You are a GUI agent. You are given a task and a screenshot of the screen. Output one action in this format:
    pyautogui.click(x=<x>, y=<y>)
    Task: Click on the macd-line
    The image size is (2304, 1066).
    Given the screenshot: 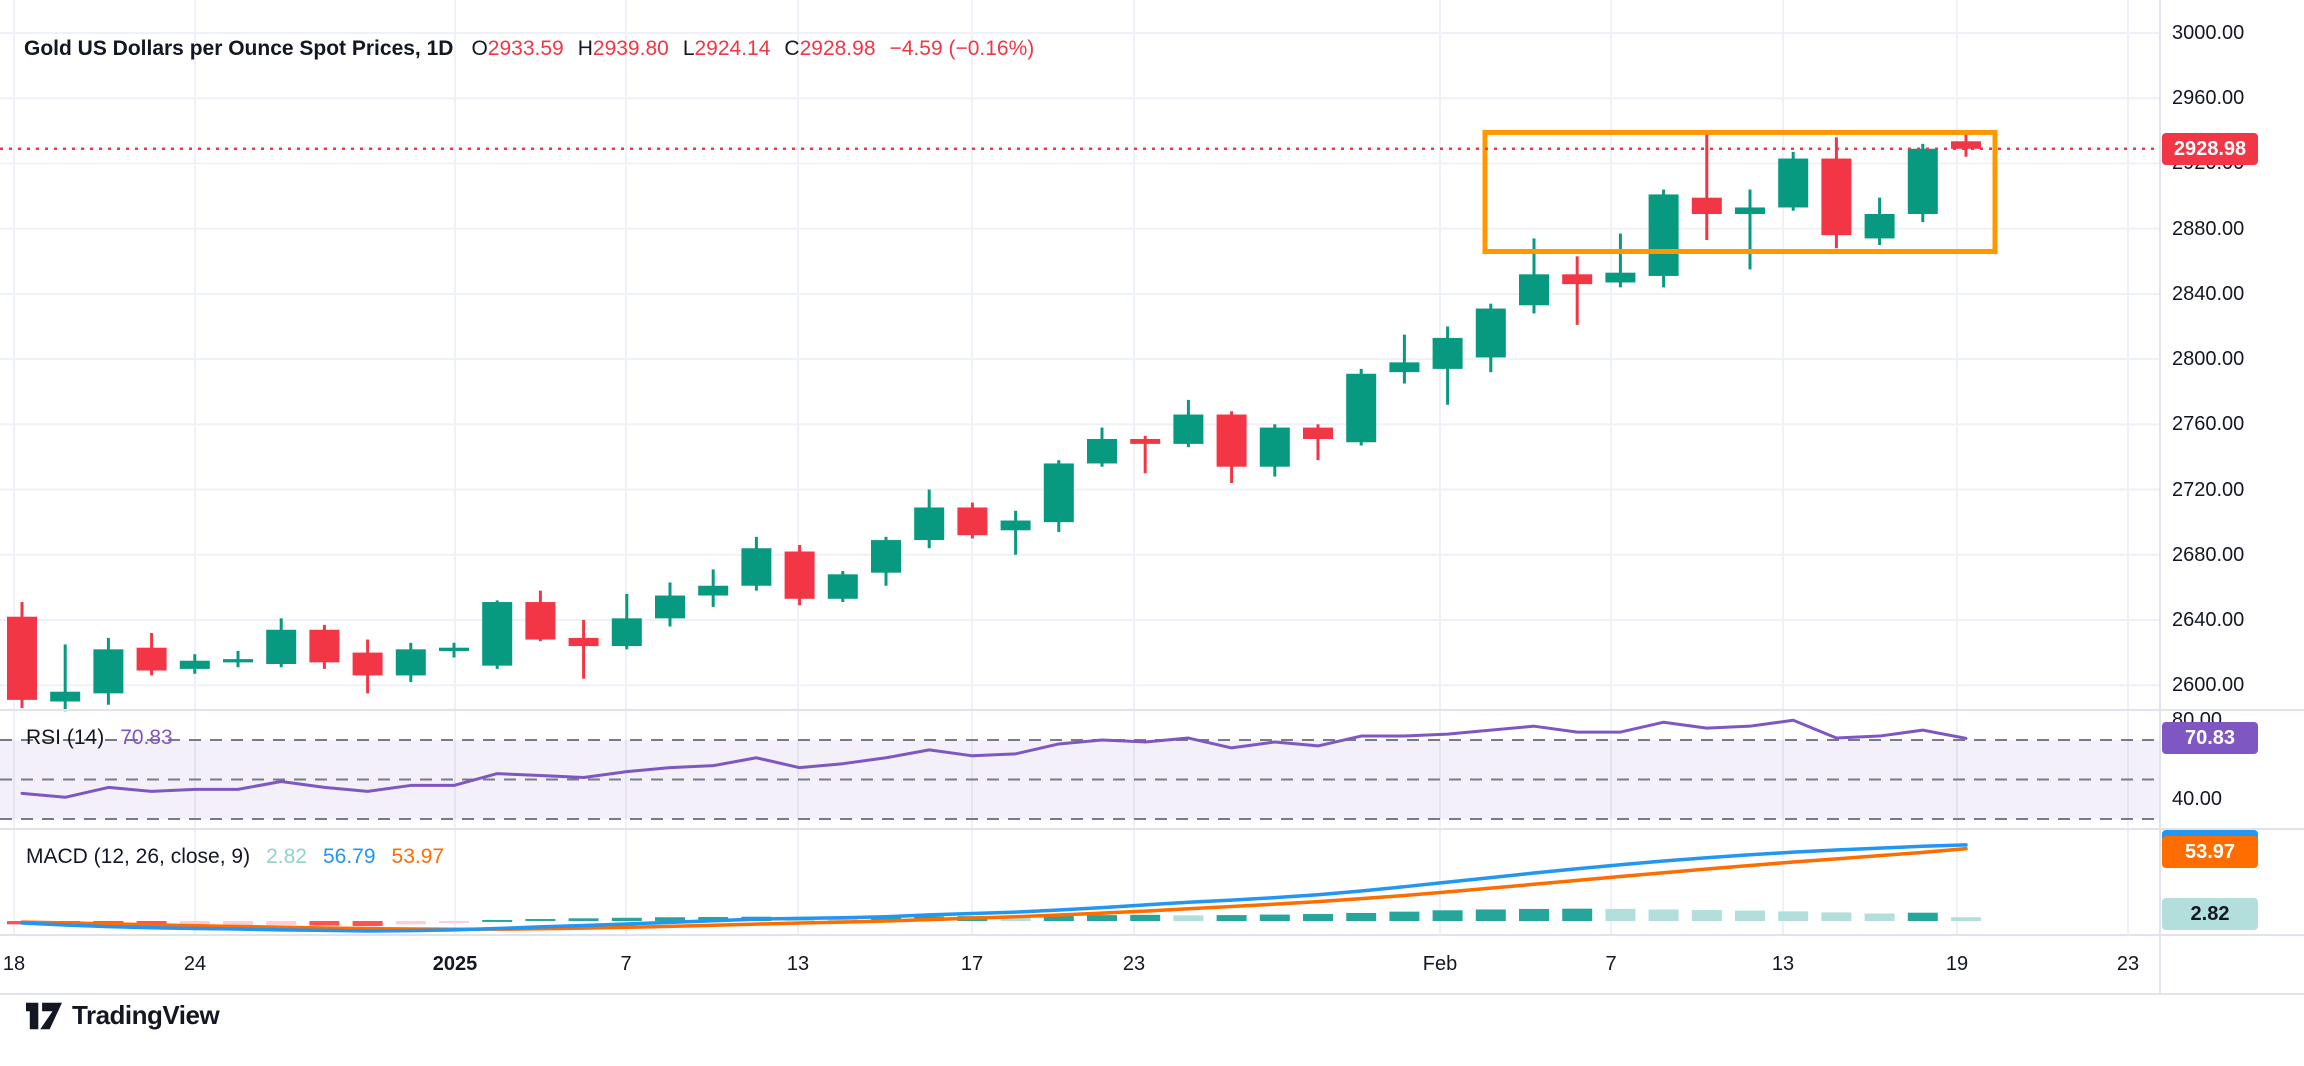 What is the action you would take?
    pyautogui.click(x=994, y=888)
    